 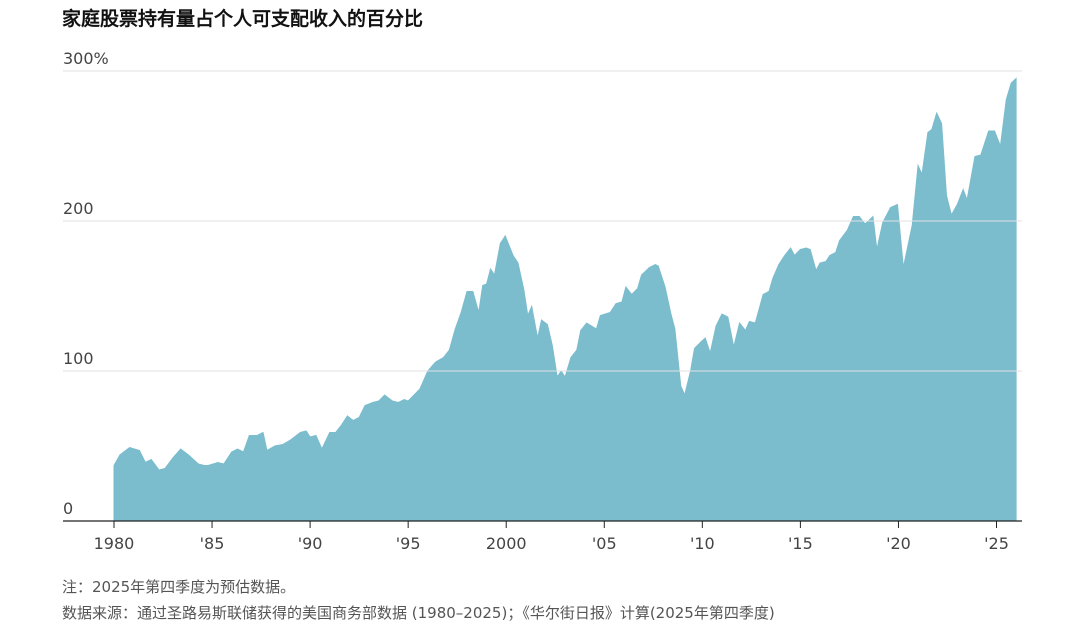 What do you see at coordinates (996, 543) in the screenshot?
I see `x-tick-label: '25` at bounding box center [996, 543].